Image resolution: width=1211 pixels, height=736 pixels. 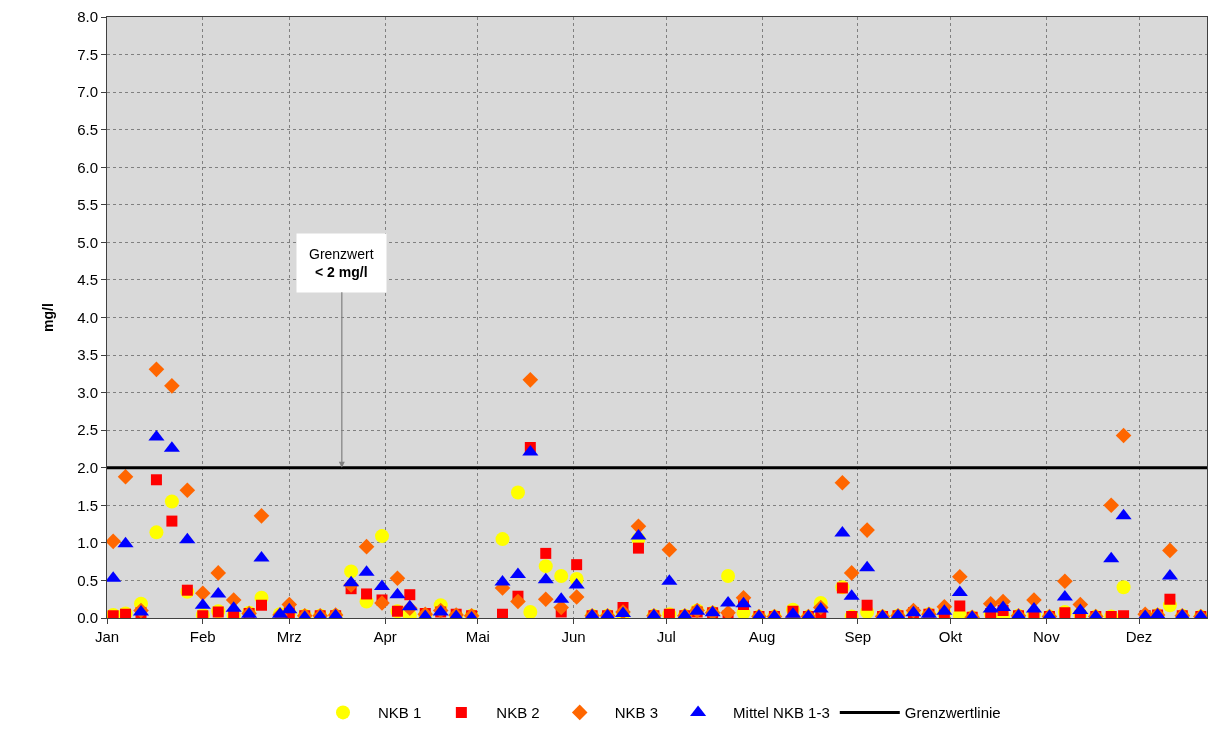 What do you see at coordinates (87, 467) in the screenshot?
I see `y-tick-label: 2.0` at bounding box center [87, 467].